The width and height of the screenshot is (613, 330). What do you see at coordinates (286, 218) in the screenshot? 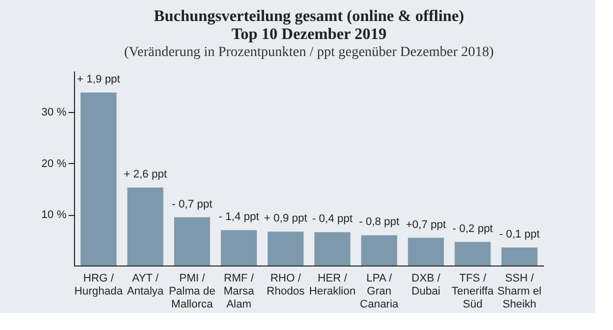
I see `annotation: + 0,9 ppt` at bounding box center [286, 218].